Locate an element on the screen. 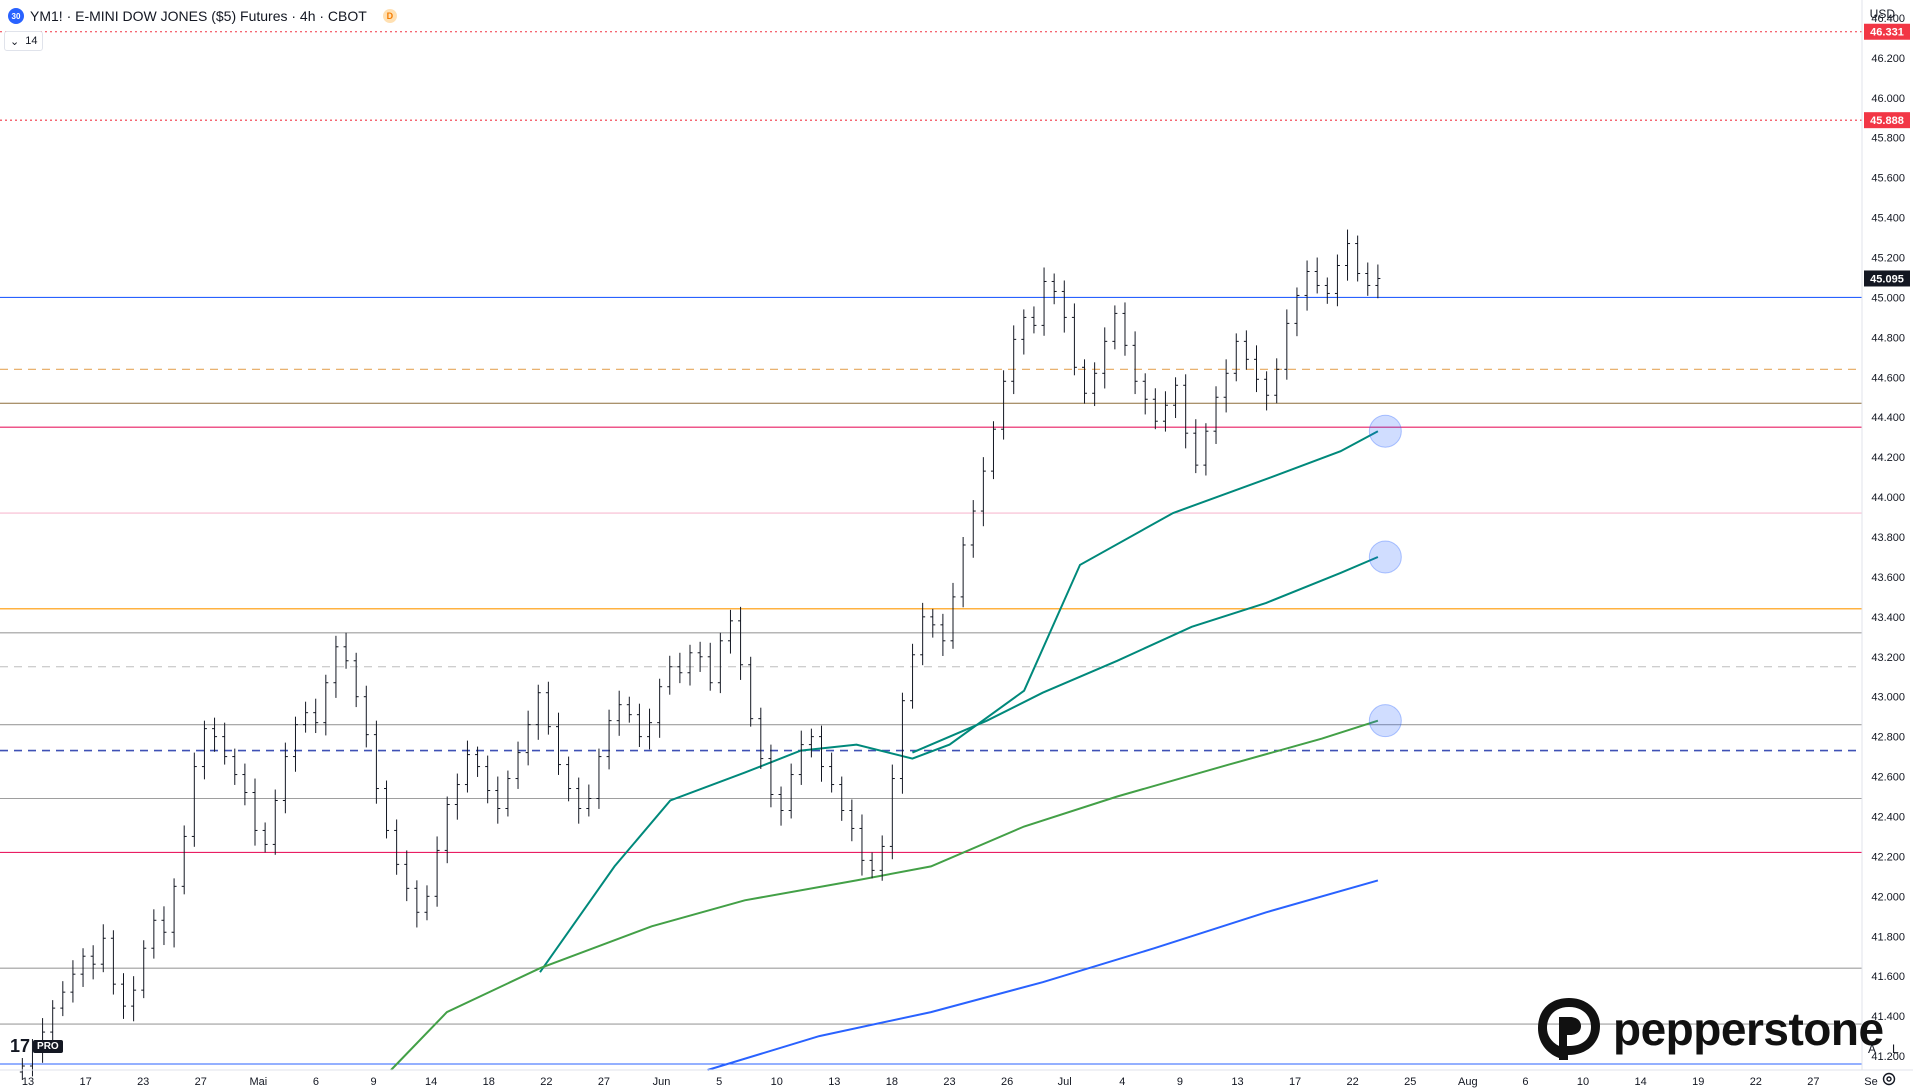  indicator-legend: ⌄ 14 is located at coordinates (24, 41).